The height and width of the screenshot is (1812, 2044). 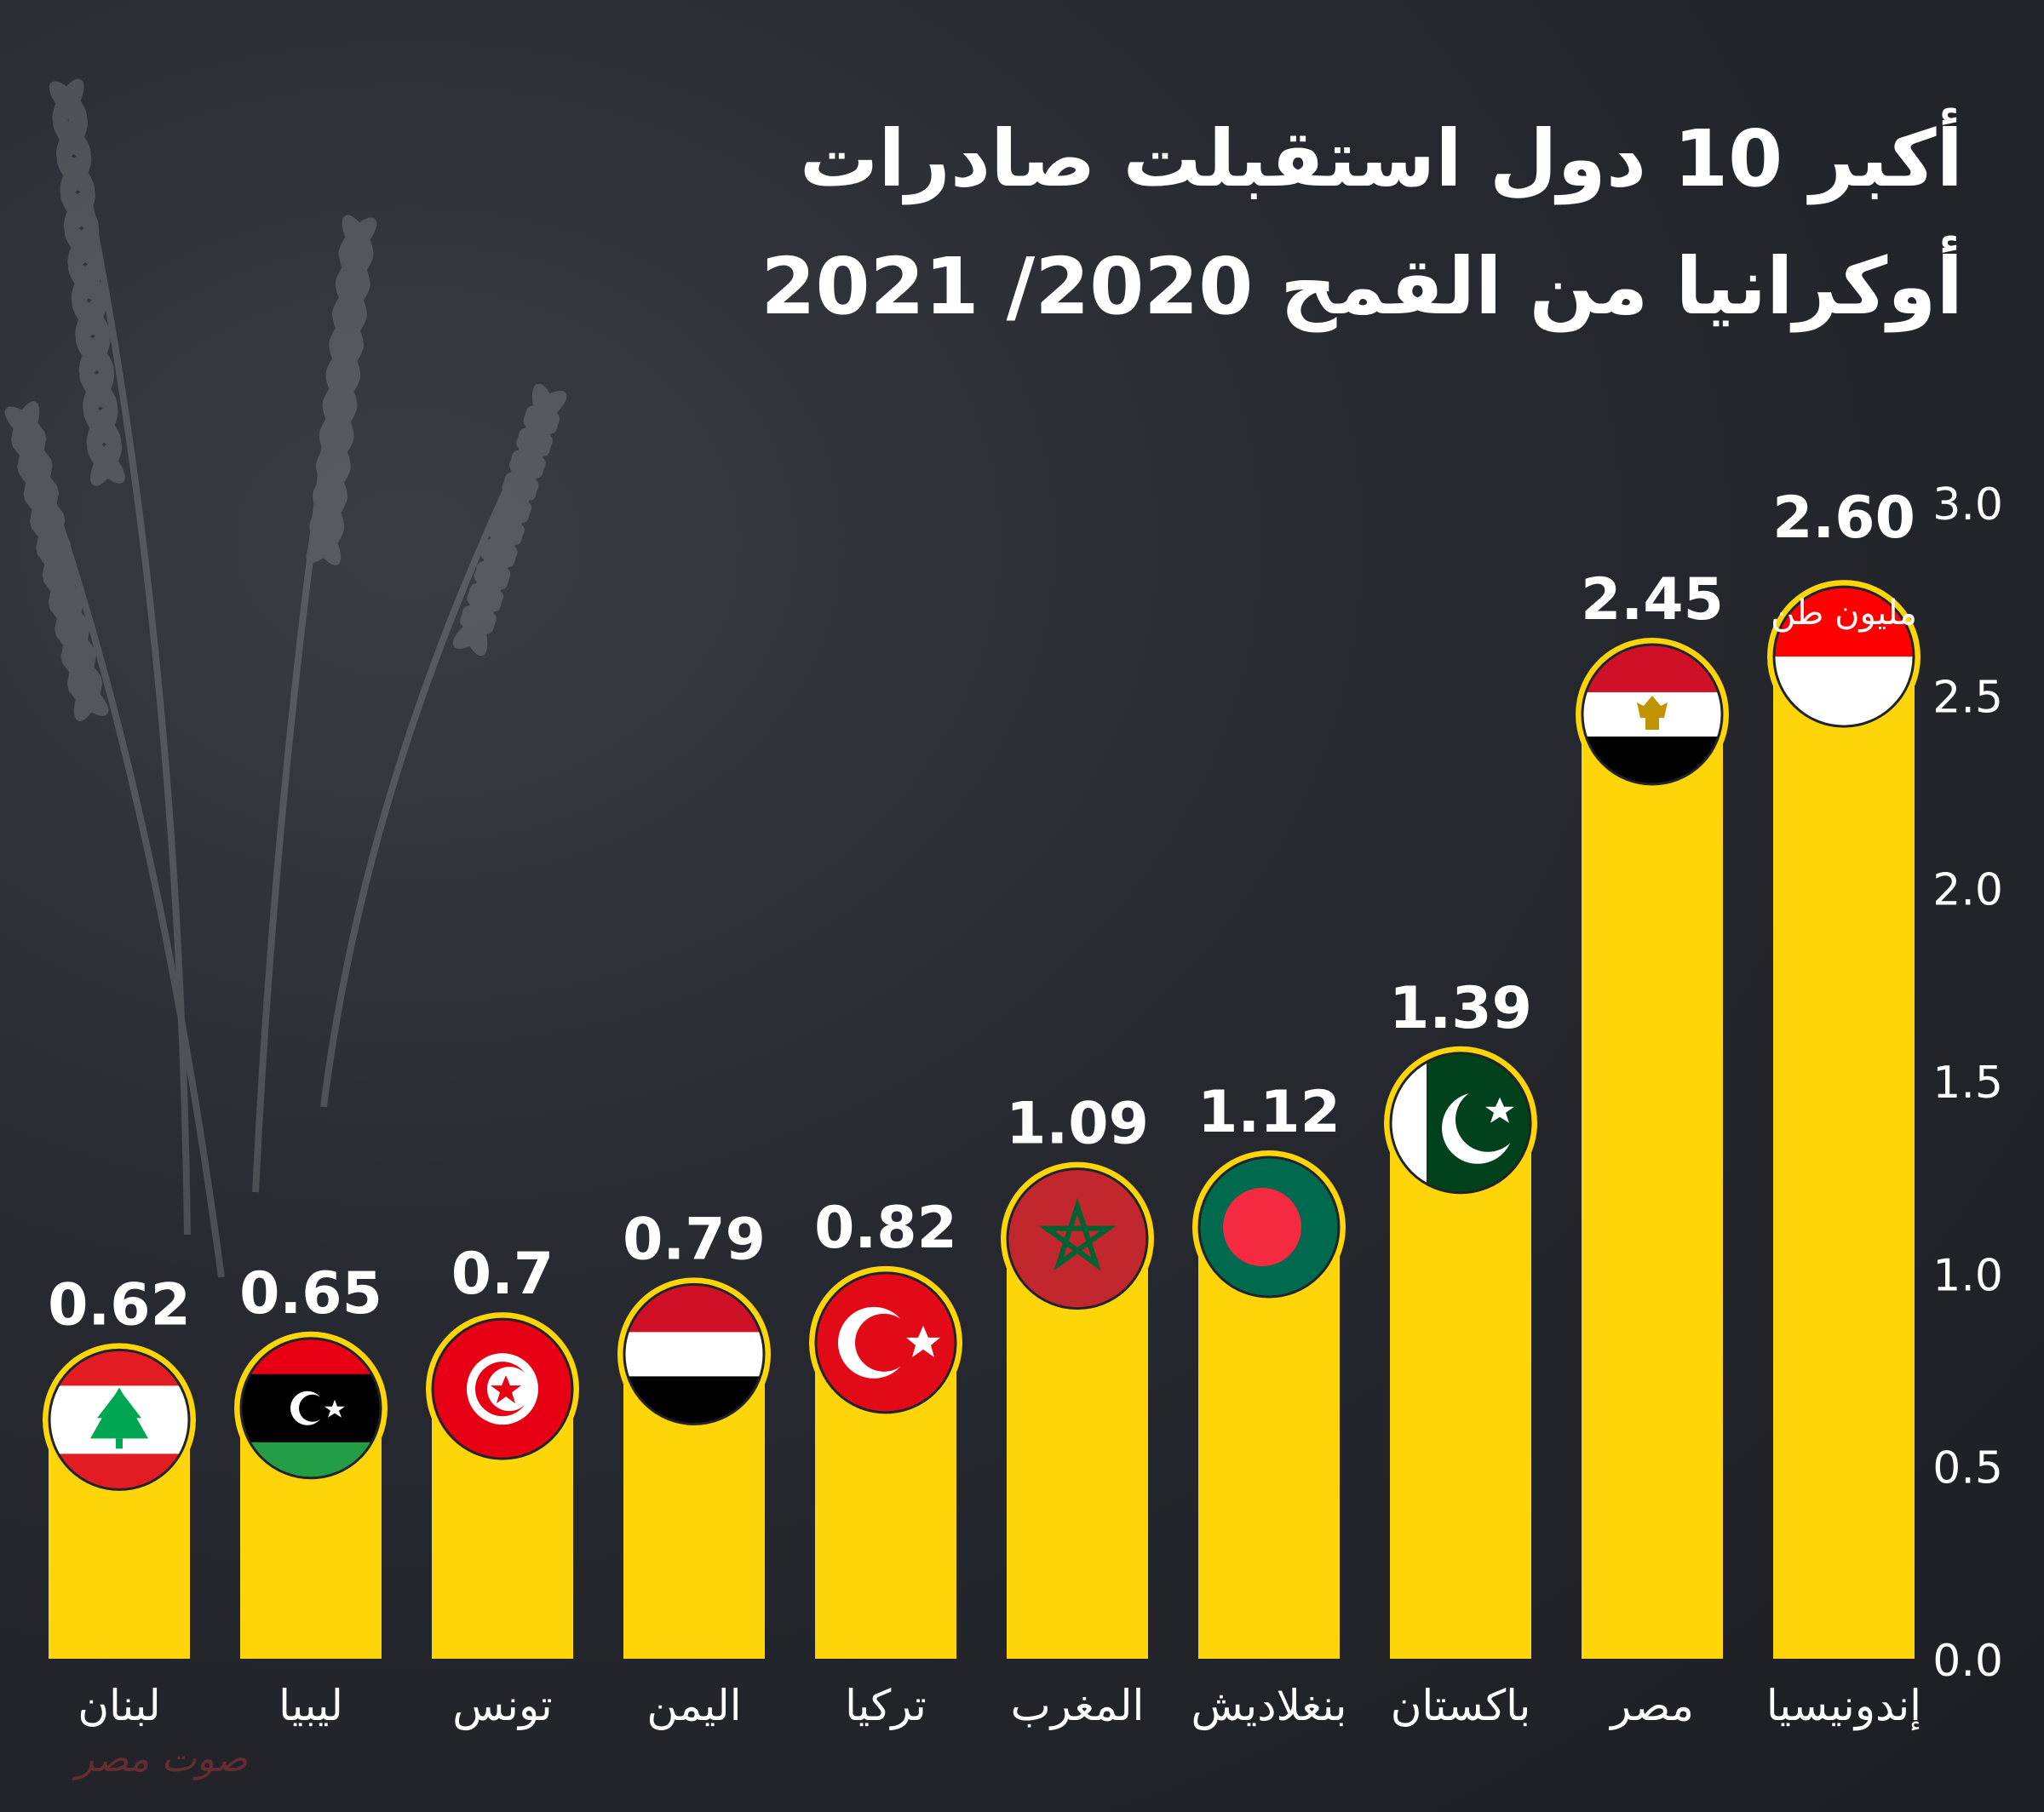 What do you see at coordinates (310, 1705) in the screenshot?
I see `category-label: ليبيا` at bounding box center [310, 1705].